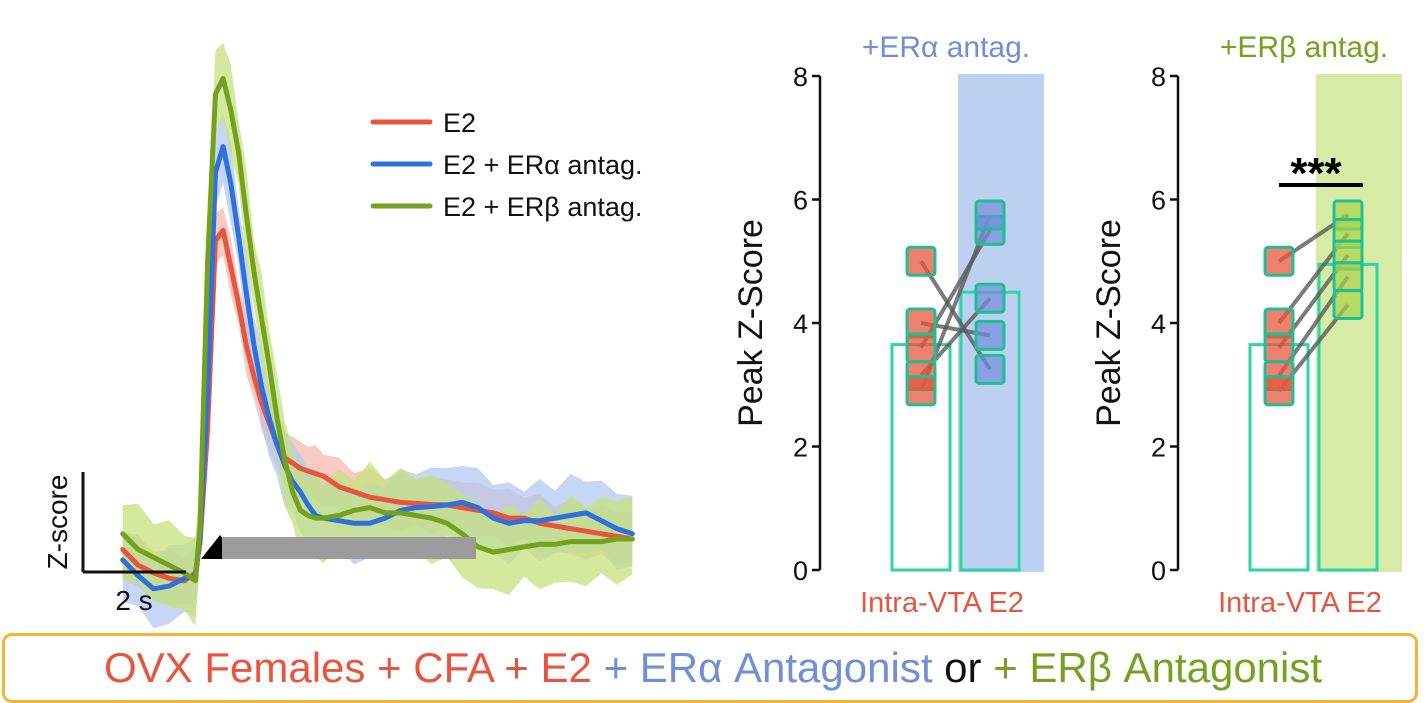  What do you see at coordinates (1158, 77) in the screenshot?
I see `erb-ytick-label-8: 8` at bounding box center [1158, 77].